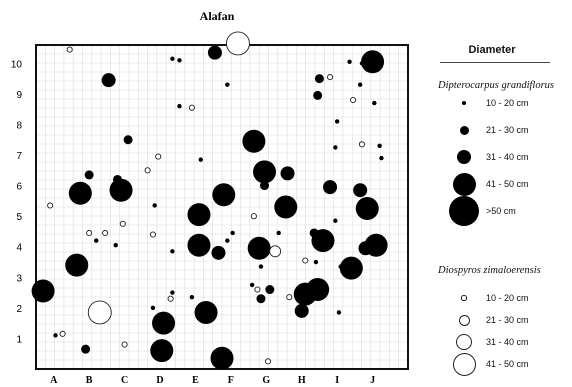 Image resolution: width=572 pixels, height=387 pixels. What do you see at coordinates (495, 62) in the screenshot?
I see `legend-rule` at bounding box center [495, 62].